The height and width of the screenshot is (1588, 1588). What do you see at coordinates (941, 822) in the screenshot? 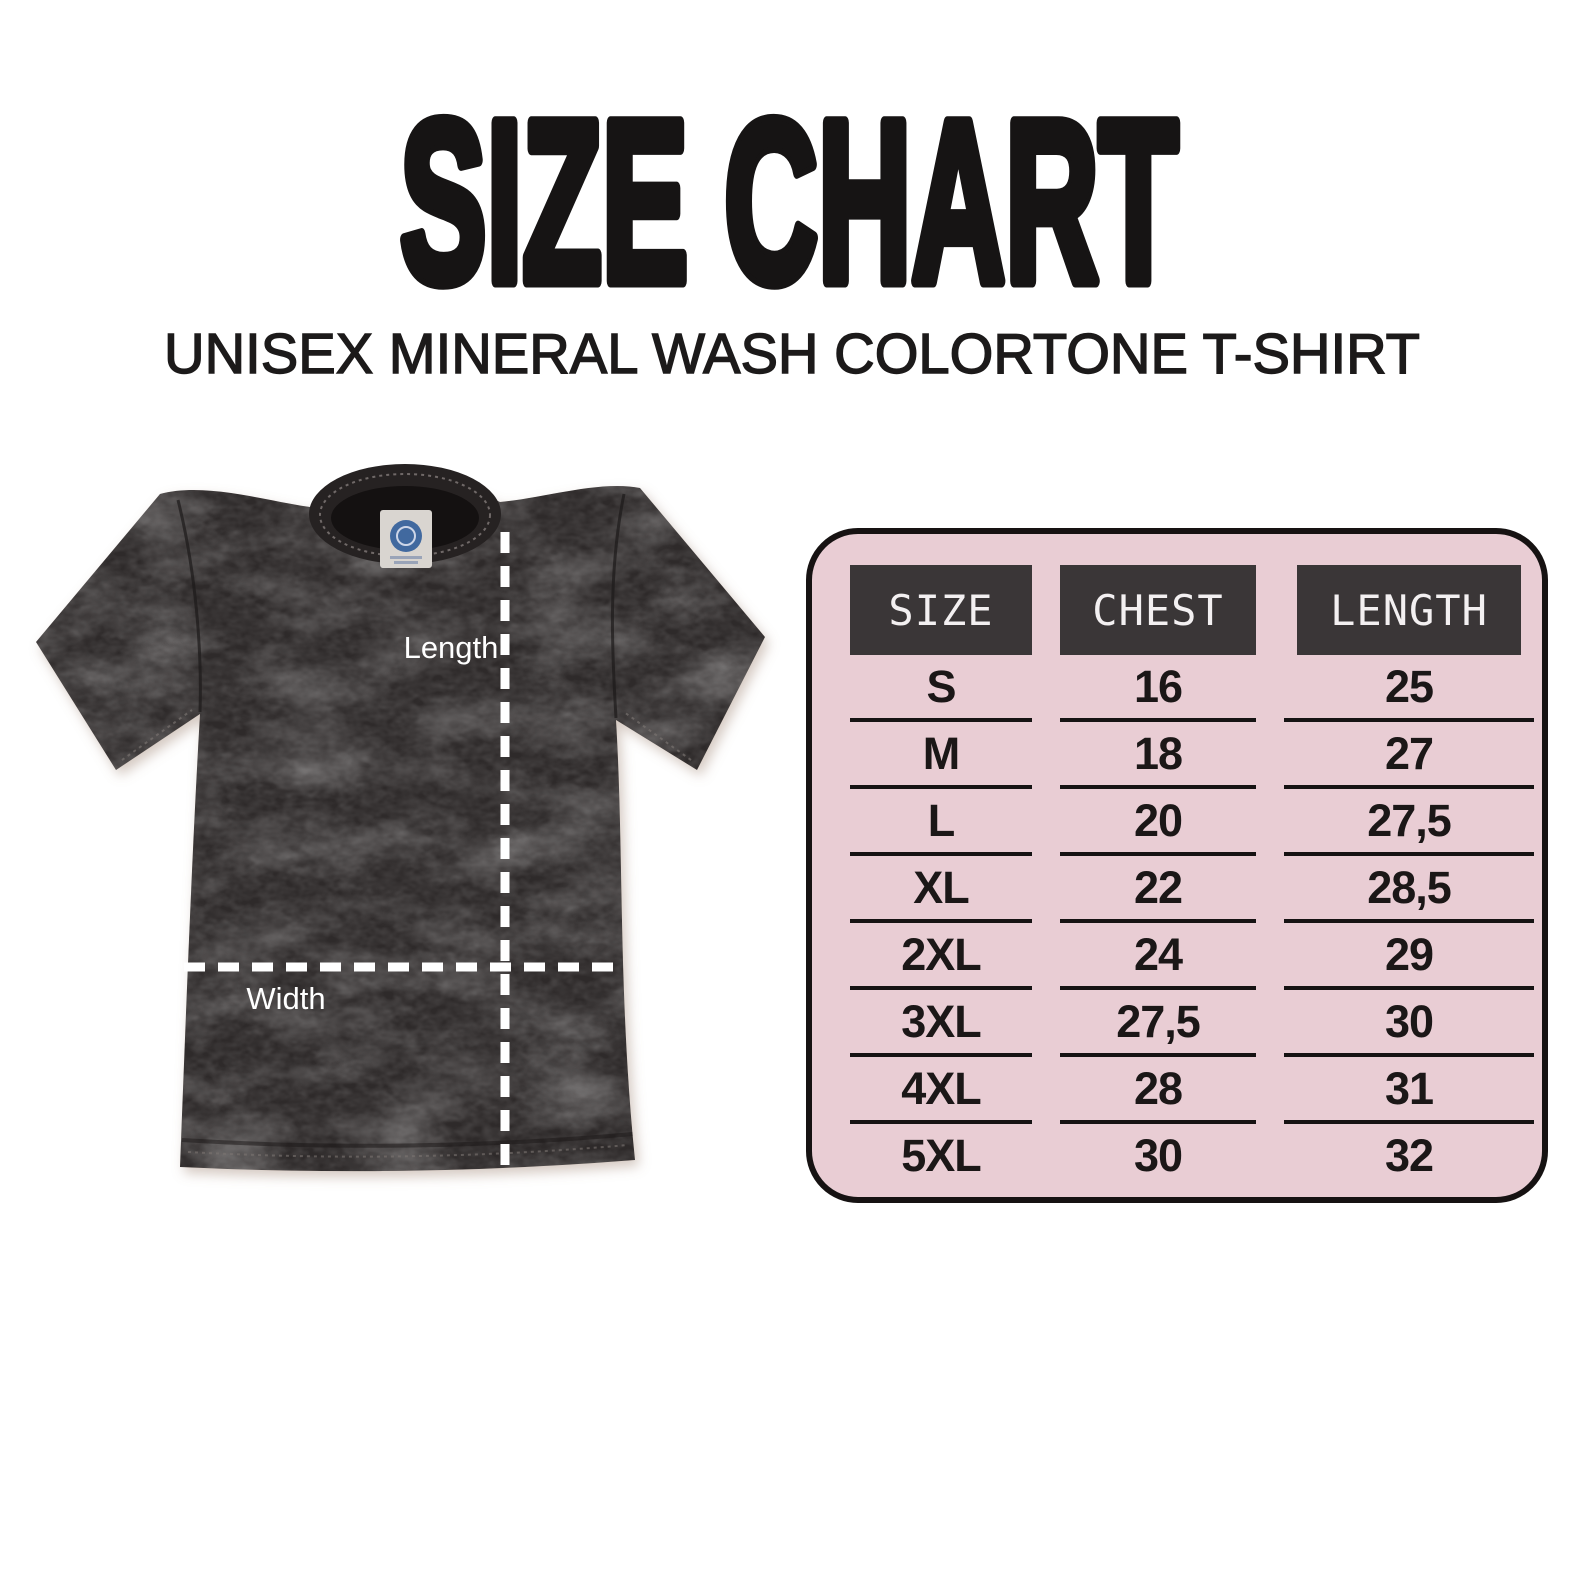
I see `size-cell: L` at bounding box center [941, 822].